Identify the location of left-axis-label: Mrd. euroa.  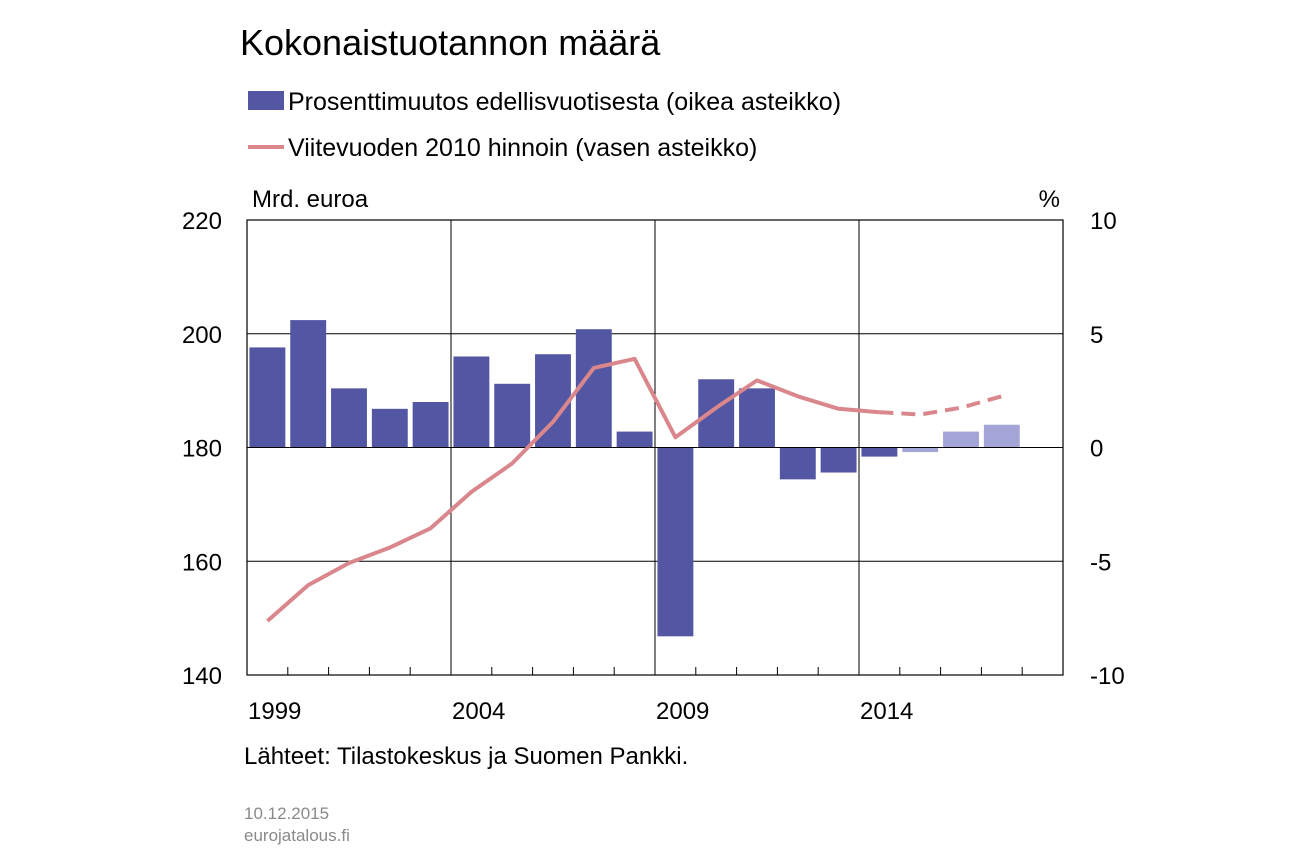
(310, 199).